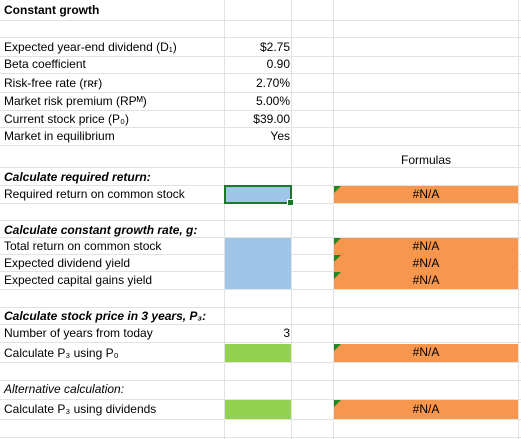 This screenshot has height=439, width=521. Describe the element at coordinates (83, 246) in the screenshot. I see `row-label-total-return: Total return on common stock` at that location.